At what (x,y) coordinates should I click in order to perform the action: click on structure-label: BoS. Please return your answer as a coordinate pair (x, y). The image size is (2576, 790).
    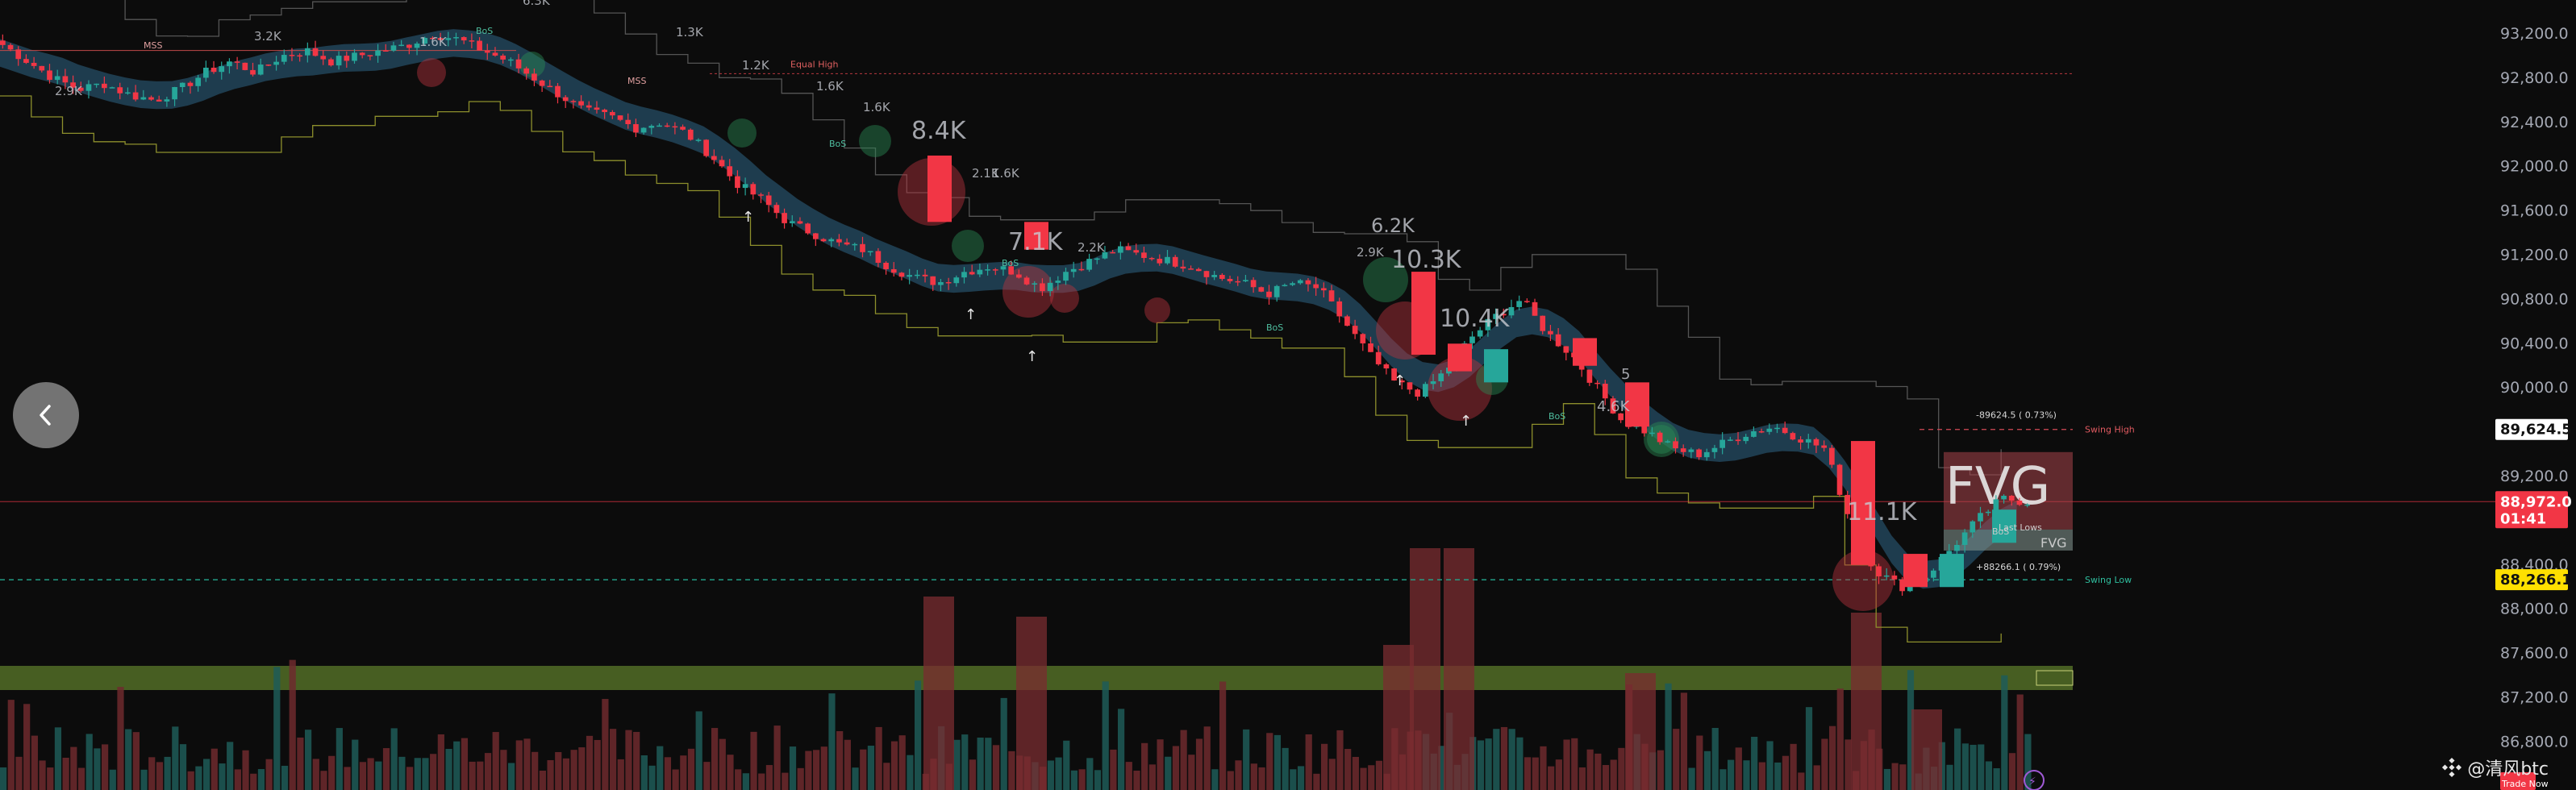
    Looking at the image, I should click on (837, 144).